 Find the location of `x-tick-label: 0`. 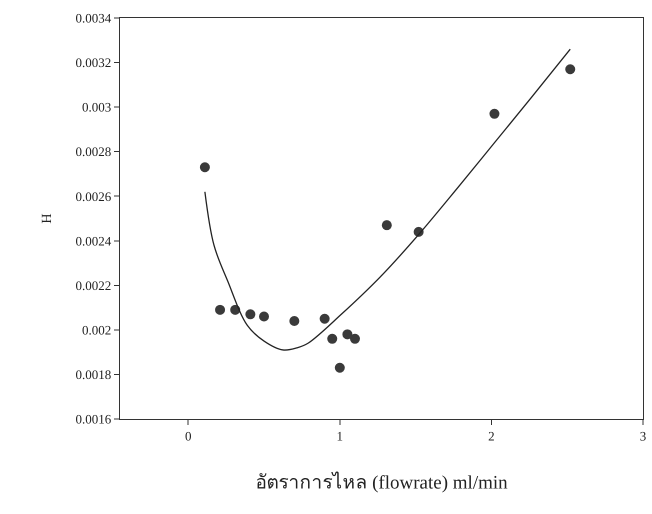

x-tick-label: 0 is located at coordinates (188, 436).